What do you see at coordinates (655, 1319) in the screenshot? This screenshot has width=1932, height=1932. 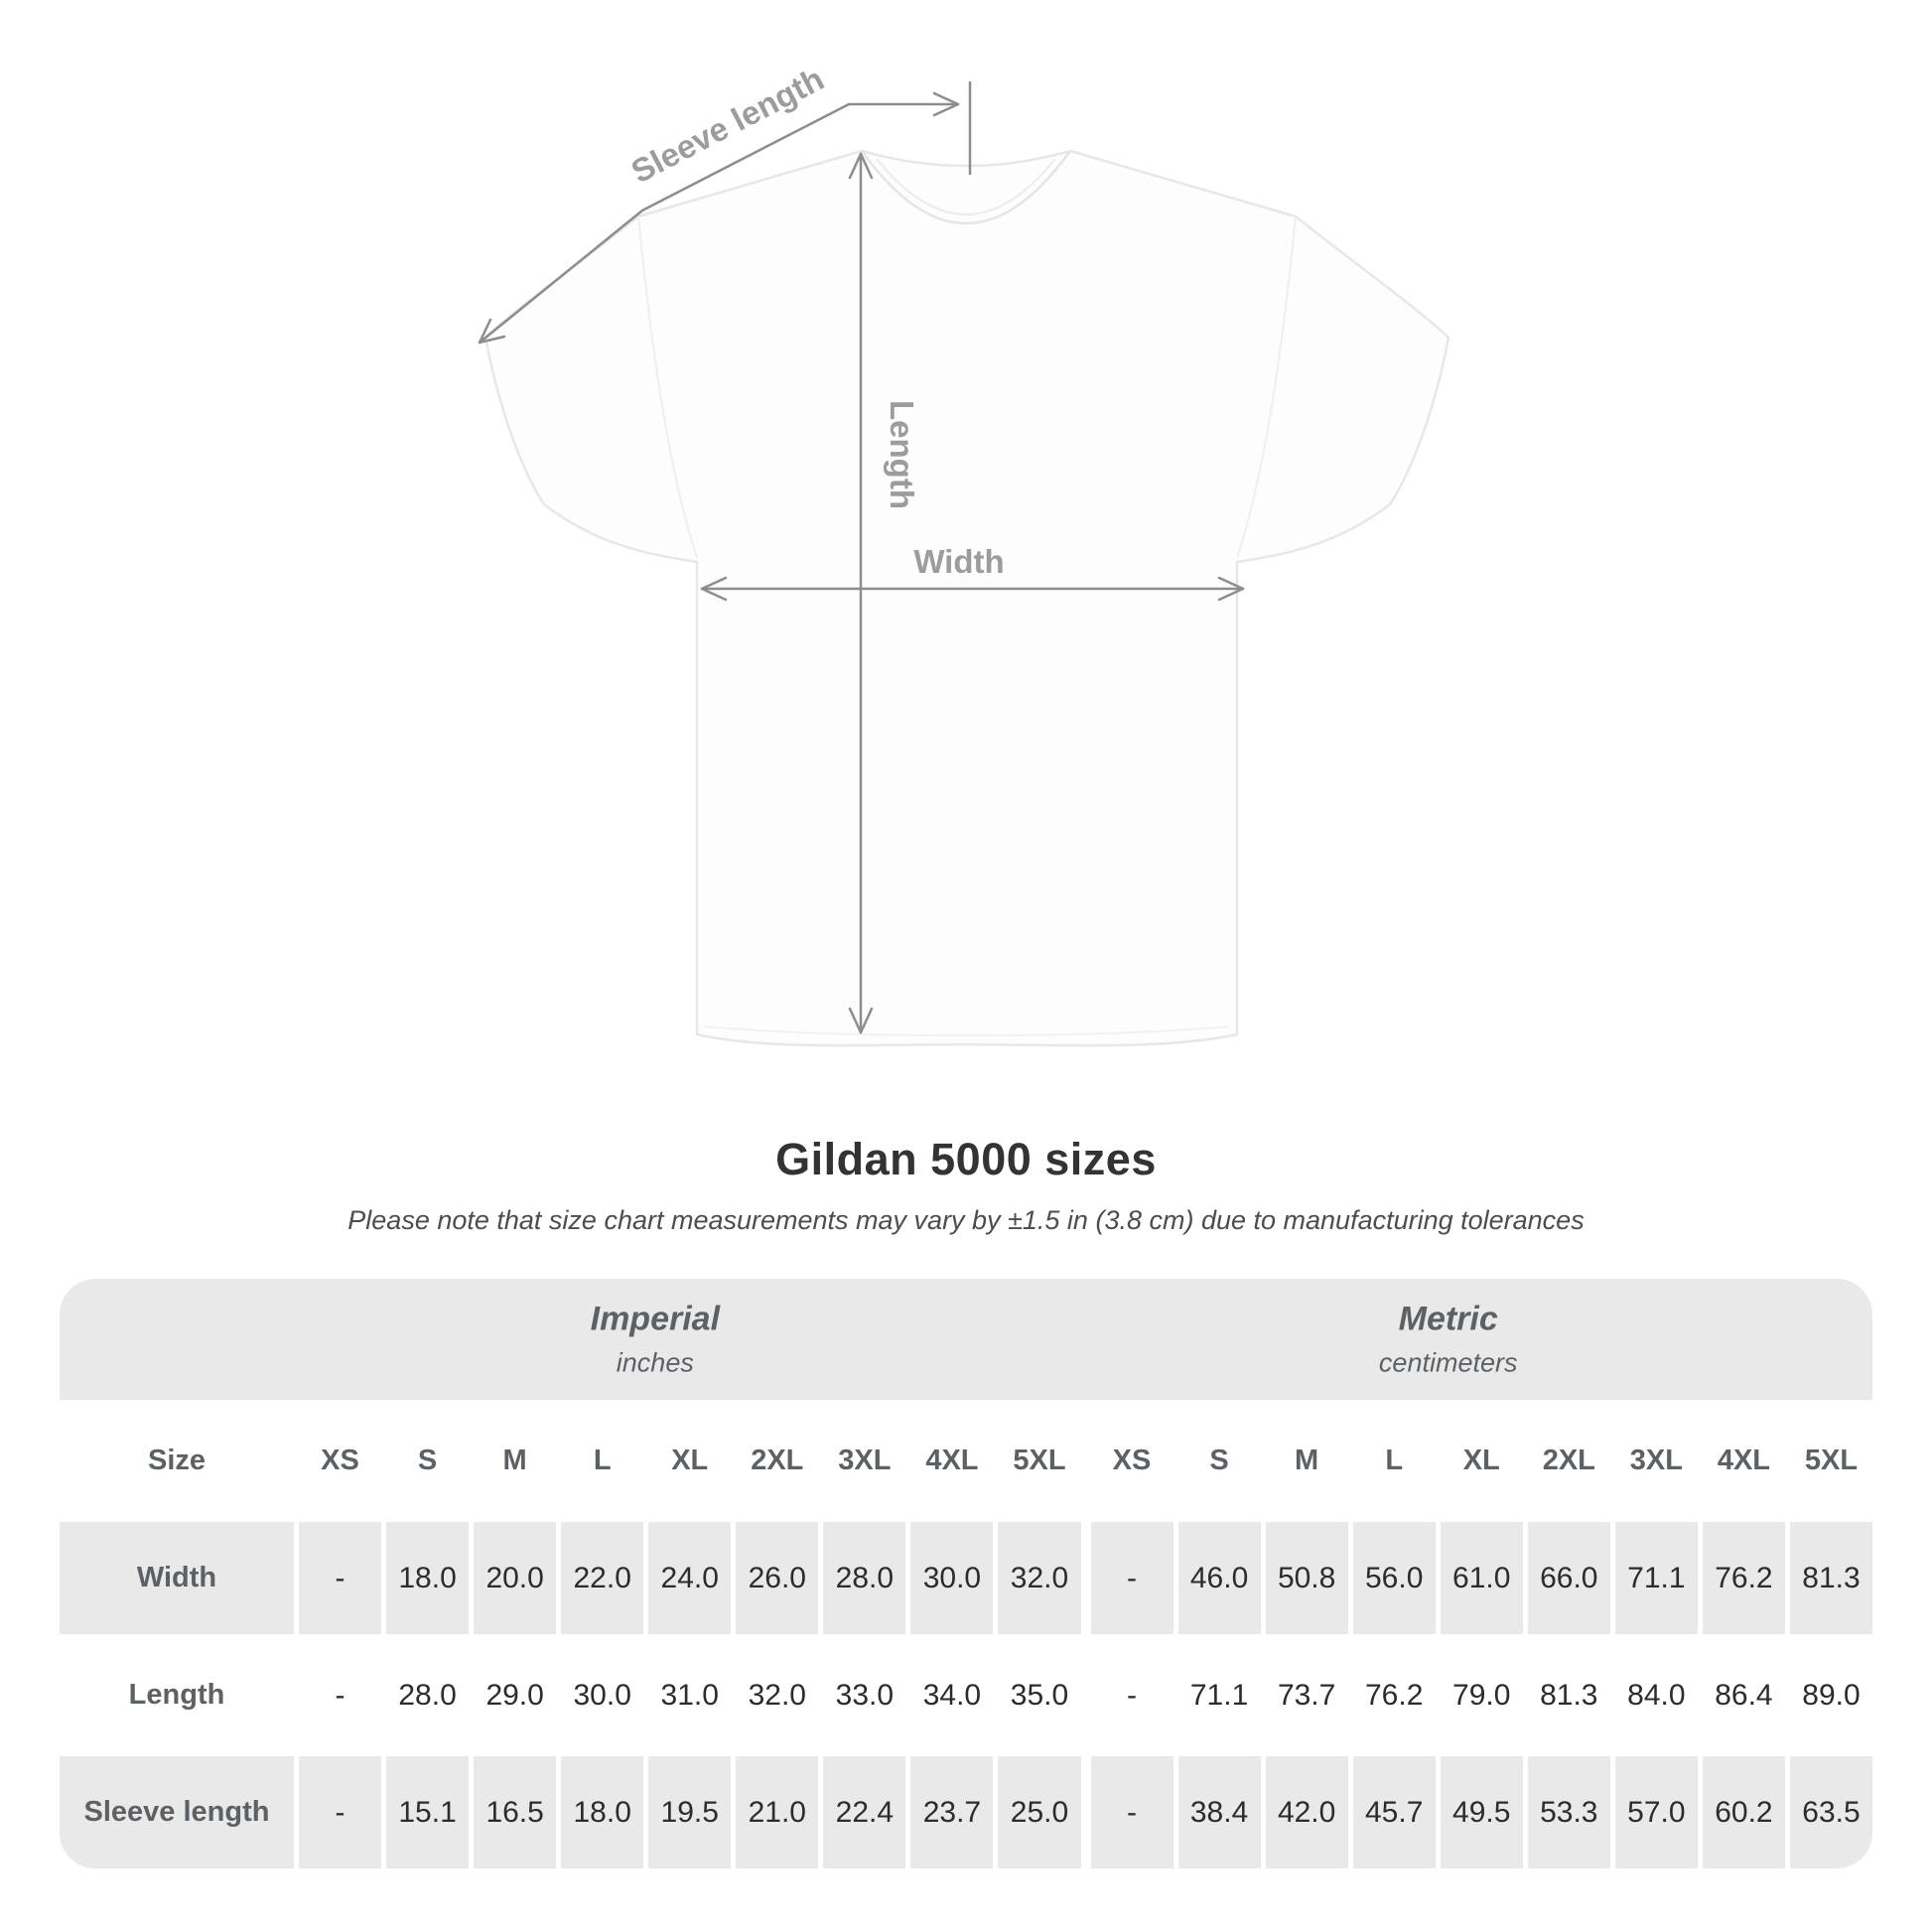 I see `imperial-label: Imperial` at bounding box center [655, 1319].